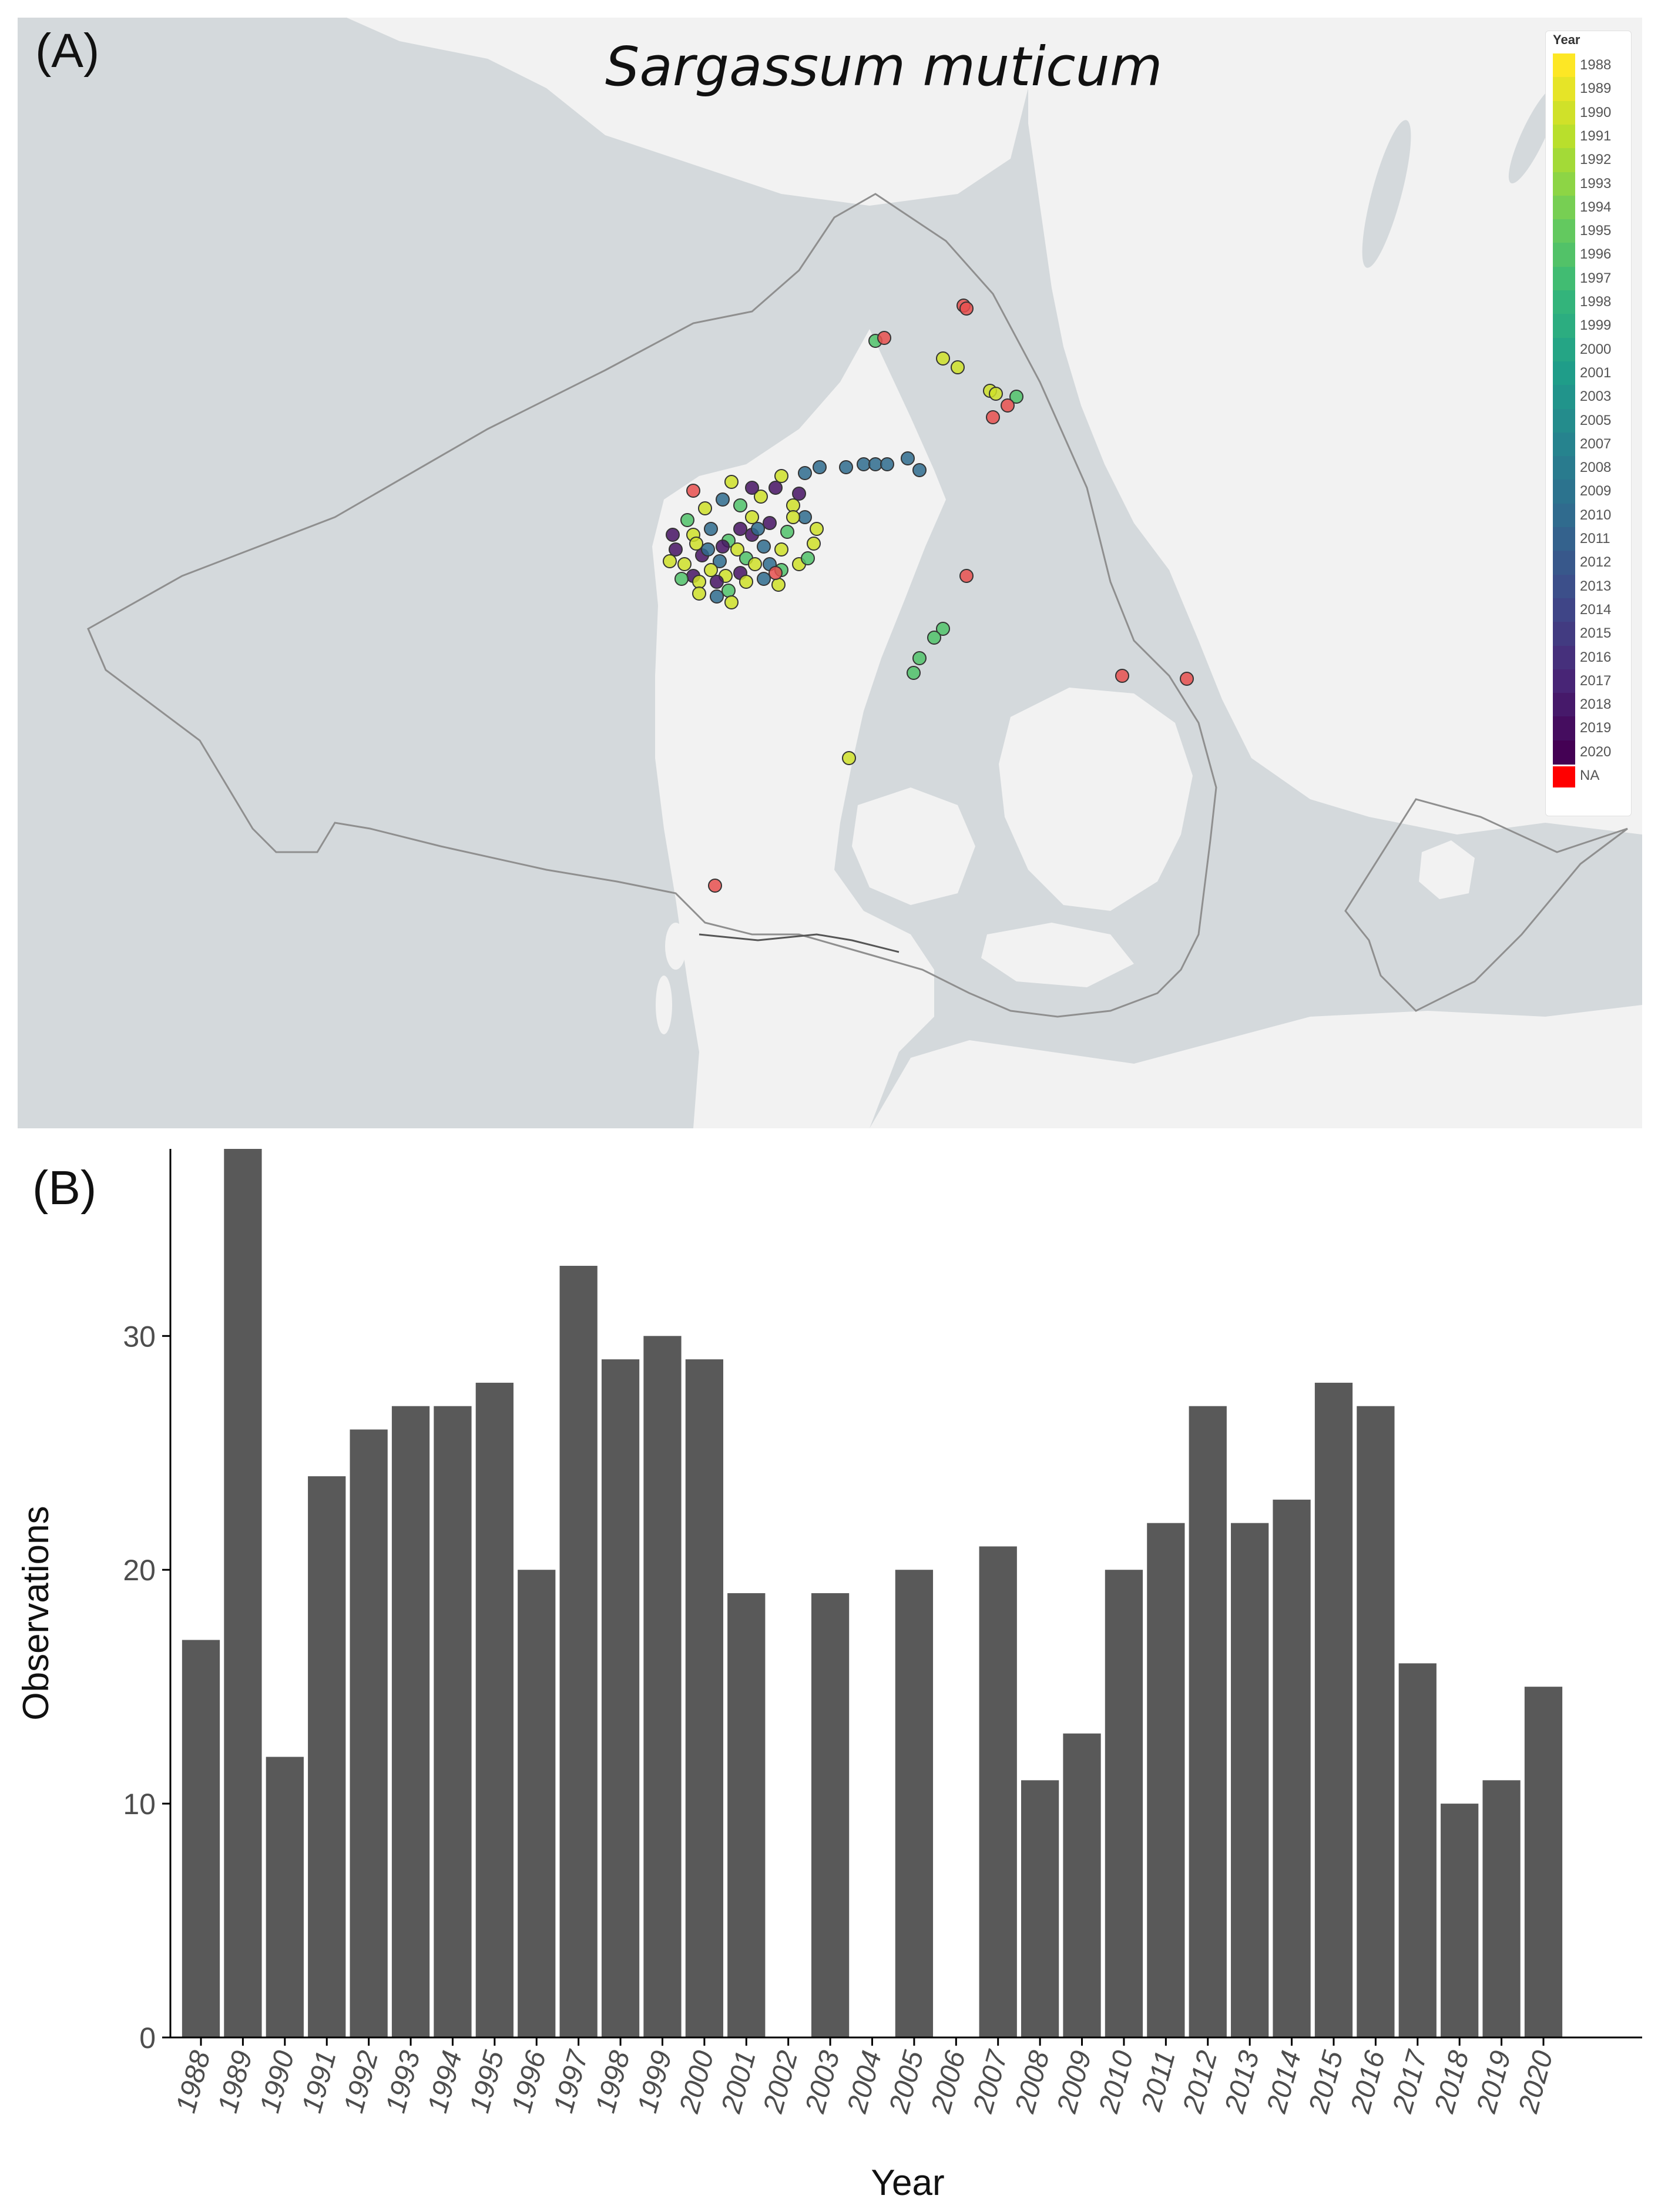  What do you see at coordinates (1596, 160) in the screenshot?
I see `legend-label: 1992` at bounding box center [1596, 160].